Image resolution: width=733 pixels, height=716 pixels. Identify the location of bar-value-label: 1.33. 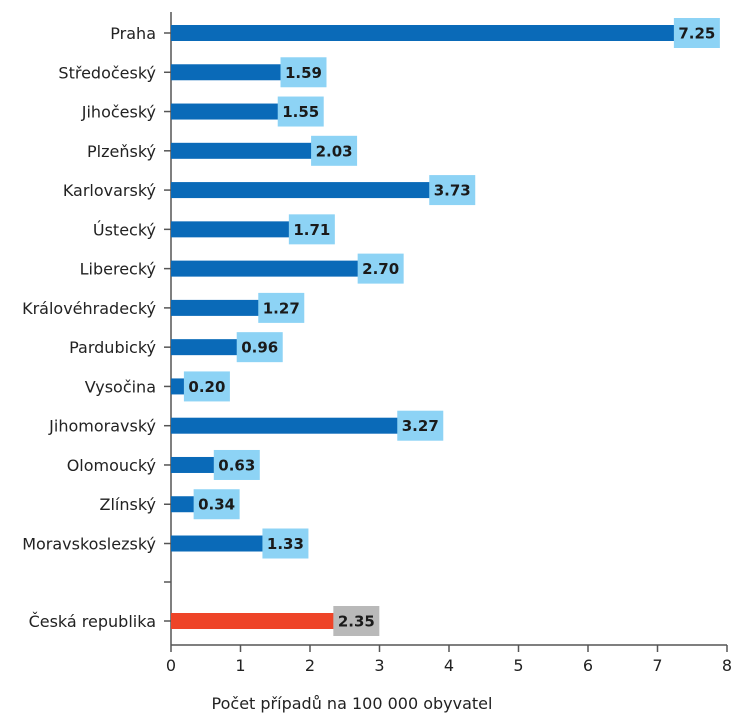
(285, 544).